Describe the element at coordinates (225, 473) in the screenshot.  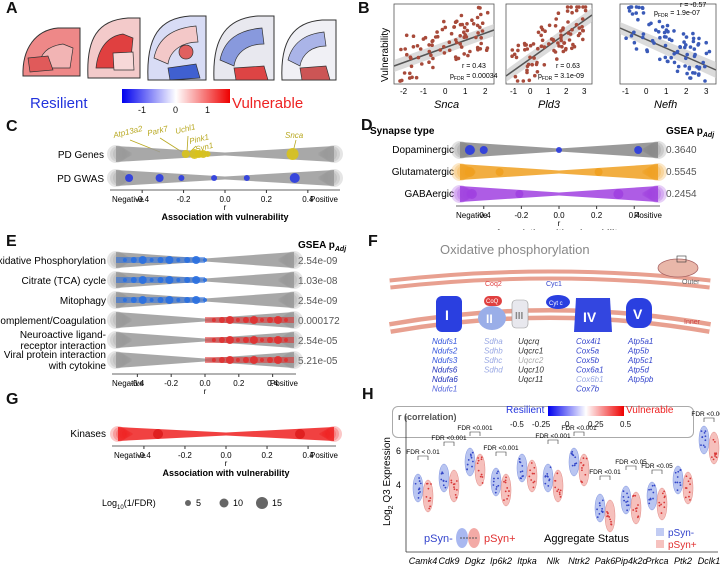
I see `axis-title: Association with vulnerability` at that location.